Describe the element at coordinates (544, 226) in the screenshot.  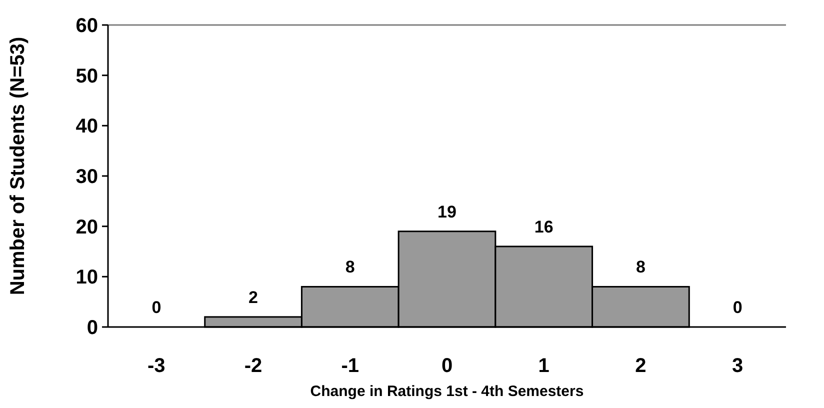
I see `data-label: 16` at that location.